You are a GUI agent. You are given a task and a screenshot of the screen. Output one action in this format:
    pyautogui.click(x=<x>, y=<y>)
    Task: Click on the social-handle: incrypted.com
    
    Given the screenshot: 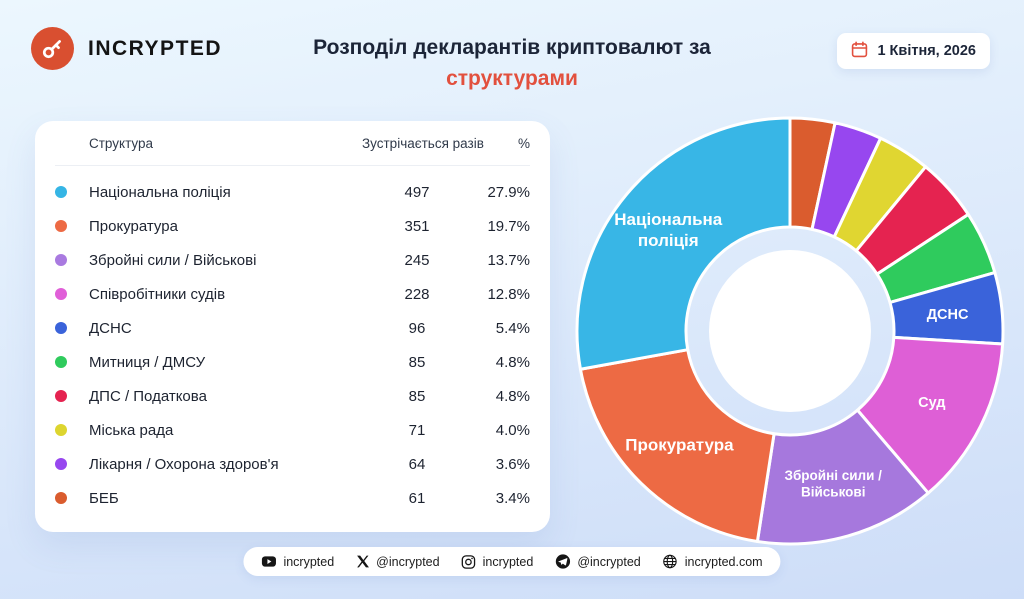 What is the action you would take?
    pyautogui.click(x=723, y=561)
    